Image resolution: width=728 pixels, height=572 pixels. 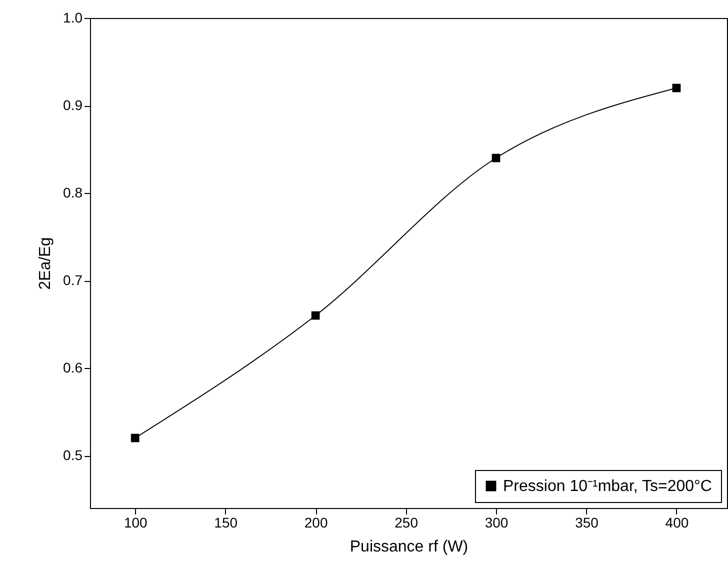 What do you see at coordinates (45, 263) in the screenshot?
I see `y-axis-title: 2Ea/Eg` at bounding box center [45, 263].